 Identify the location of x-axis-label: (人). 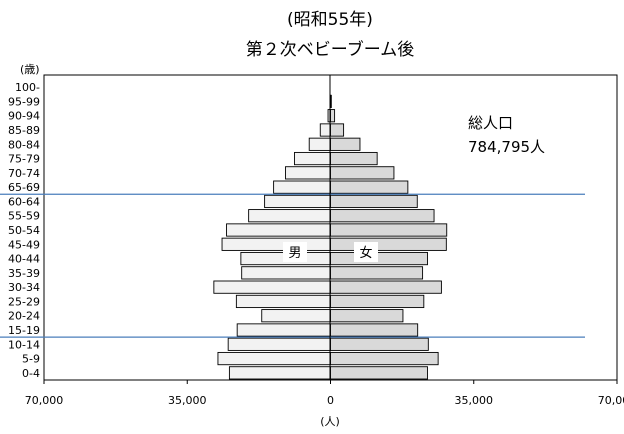
(330, 421).